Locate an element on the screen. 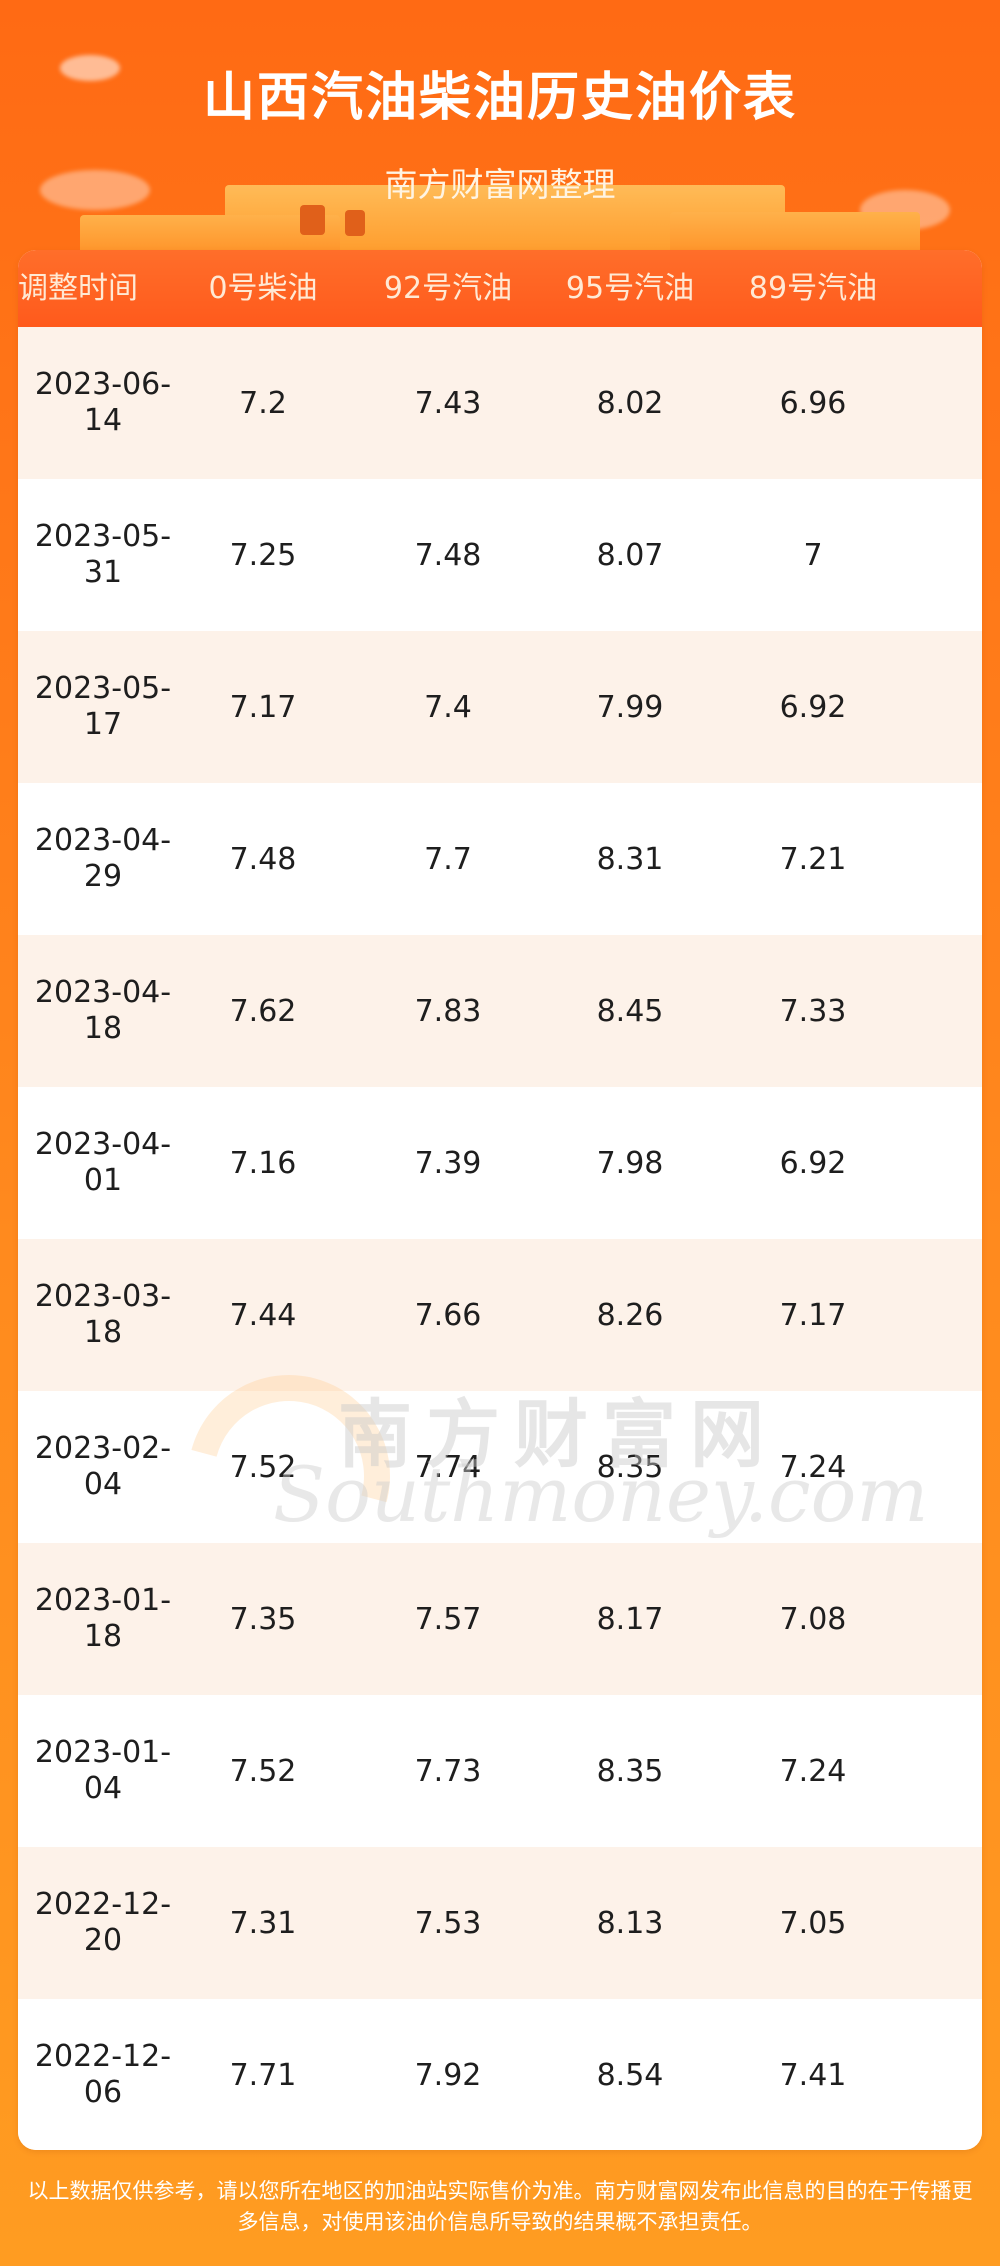 The height and width of the screenshot is (2266, 1000). price-cell-gas92: 7.48 is located at coordinates (448, 555).